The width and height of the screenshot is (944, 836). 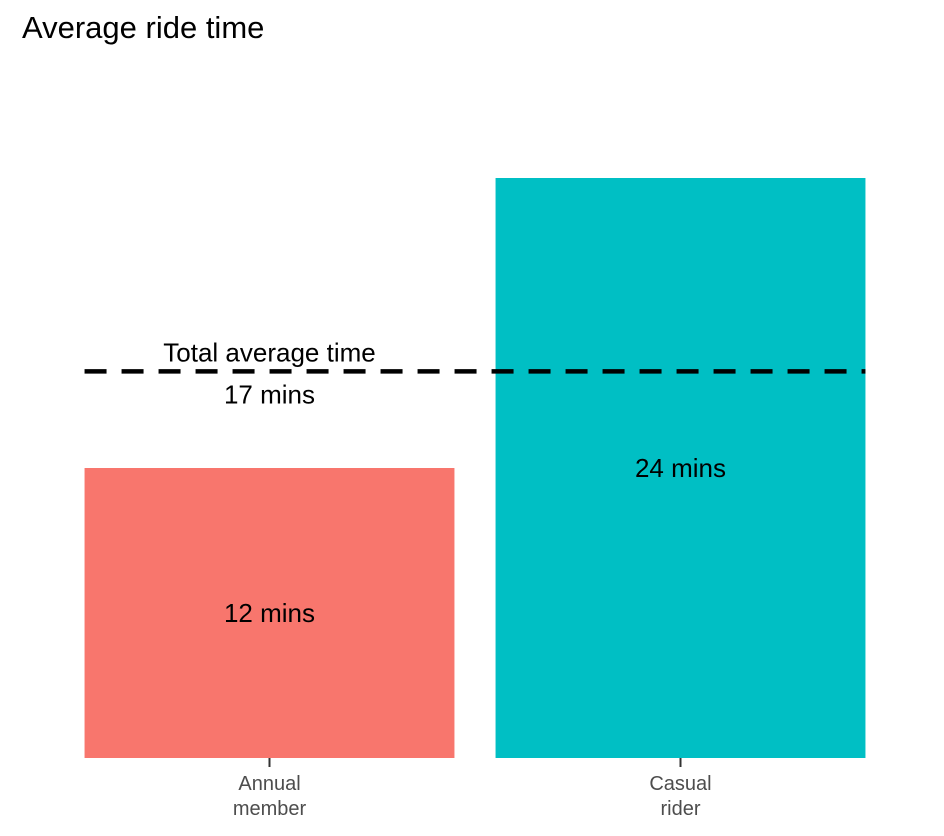 What do you see at coordinates (269, 784) in the screenshot?
I see `x-tick-label-annual-member-line1: Annual` at bounding box center [269, 784].